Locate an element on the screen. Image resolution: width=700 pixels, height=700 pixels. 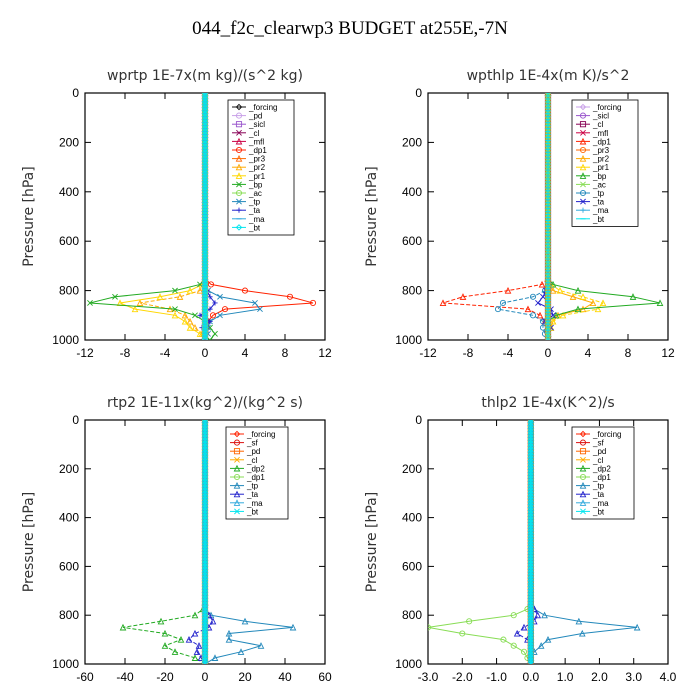
x-tick-label: -1.0 is located at coordinates (496, 677).